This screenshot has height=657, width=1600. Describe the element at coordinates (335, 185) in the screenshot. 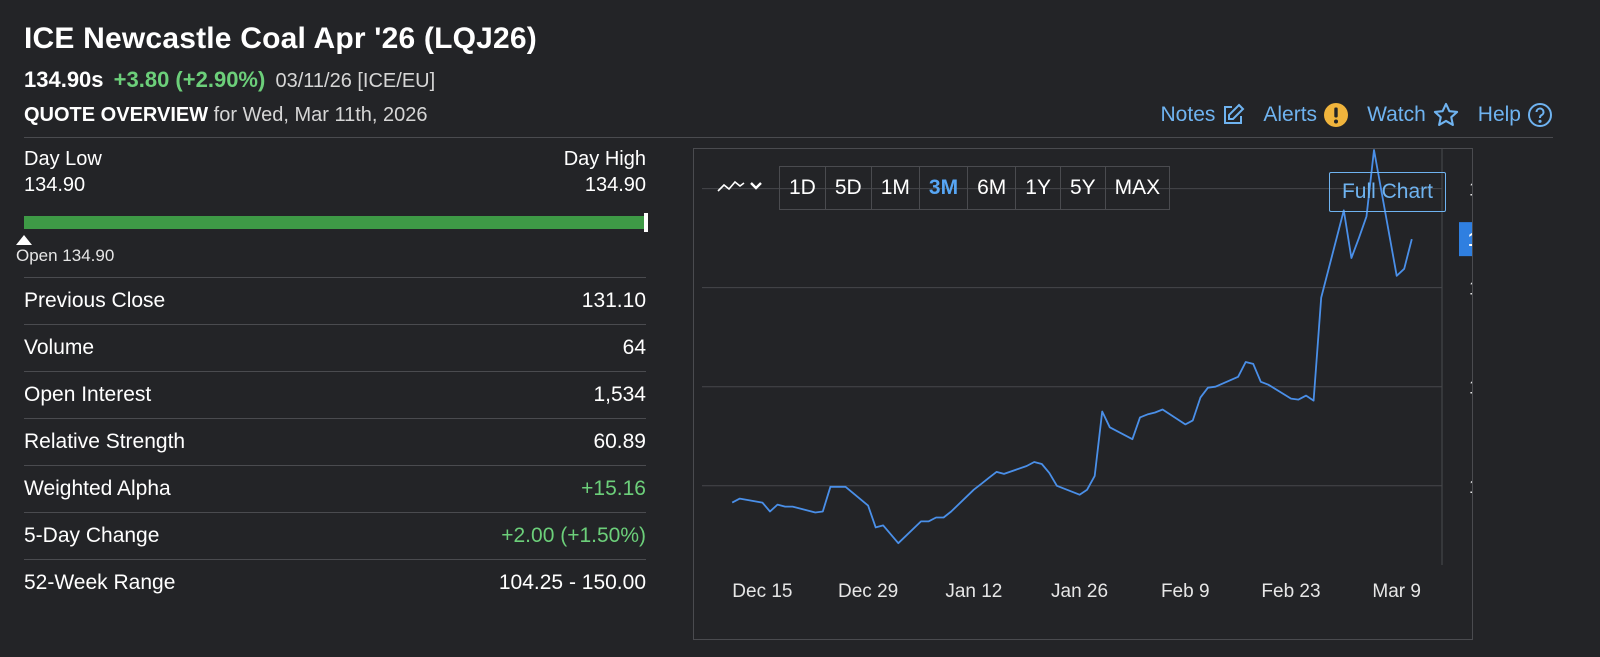

I see `day-range-values: 134.90 134.90` at that location.